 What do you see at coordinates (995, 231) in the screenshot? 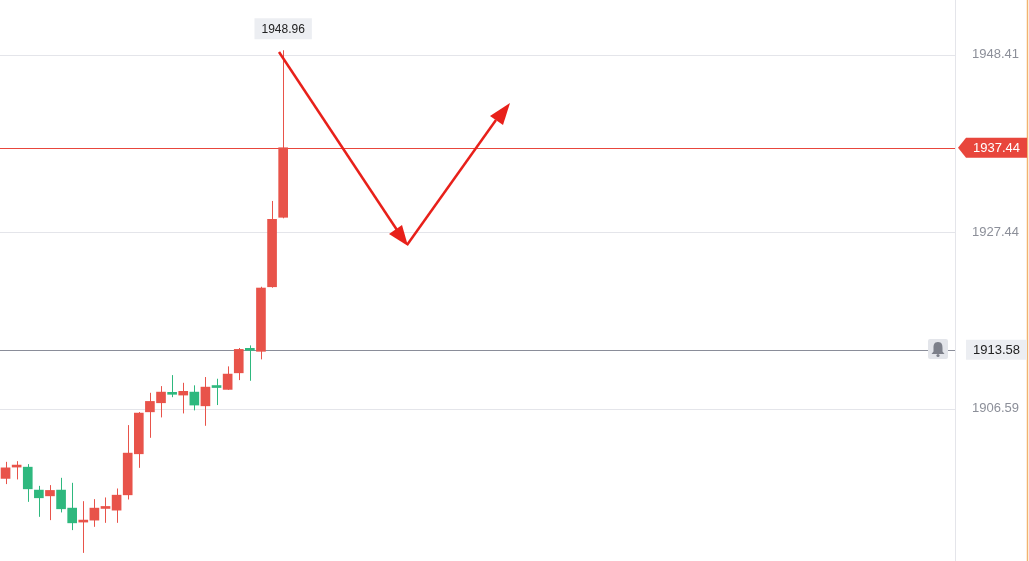
I see `y-tick-label: 1927.44` at bounding box center [995, 231].